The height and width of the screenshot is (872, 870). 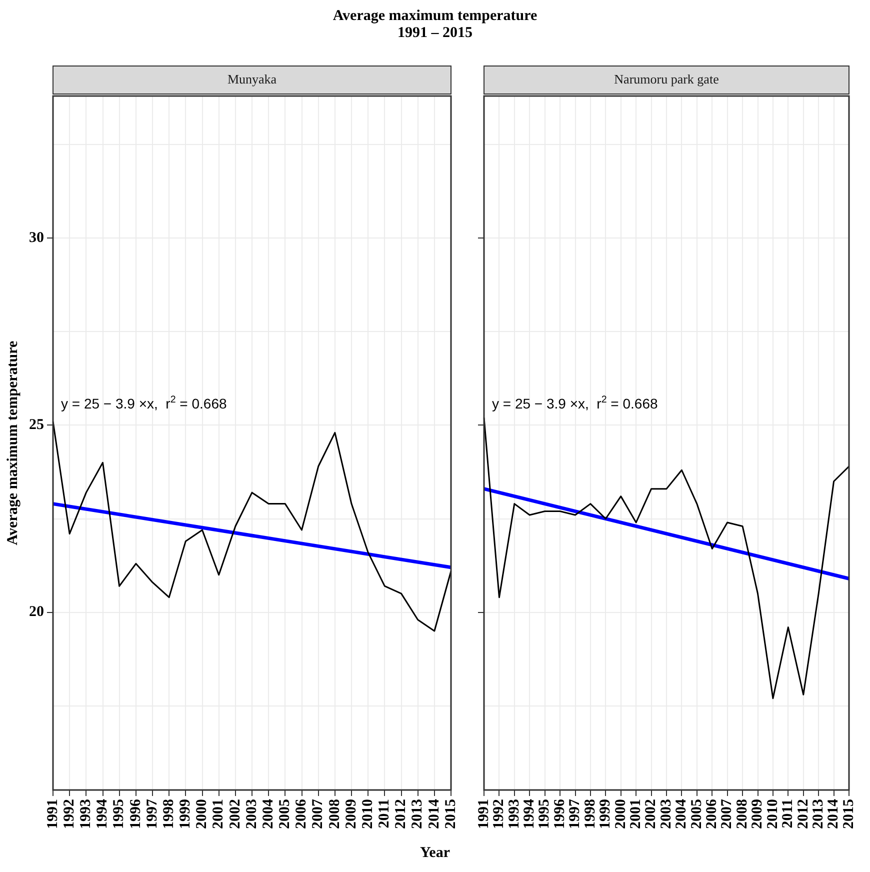 What do you see at coordinates (12, 443) in the screenshot?
I see `y-axis-title: Average maximum temperature` at bounding box center [12, 443].